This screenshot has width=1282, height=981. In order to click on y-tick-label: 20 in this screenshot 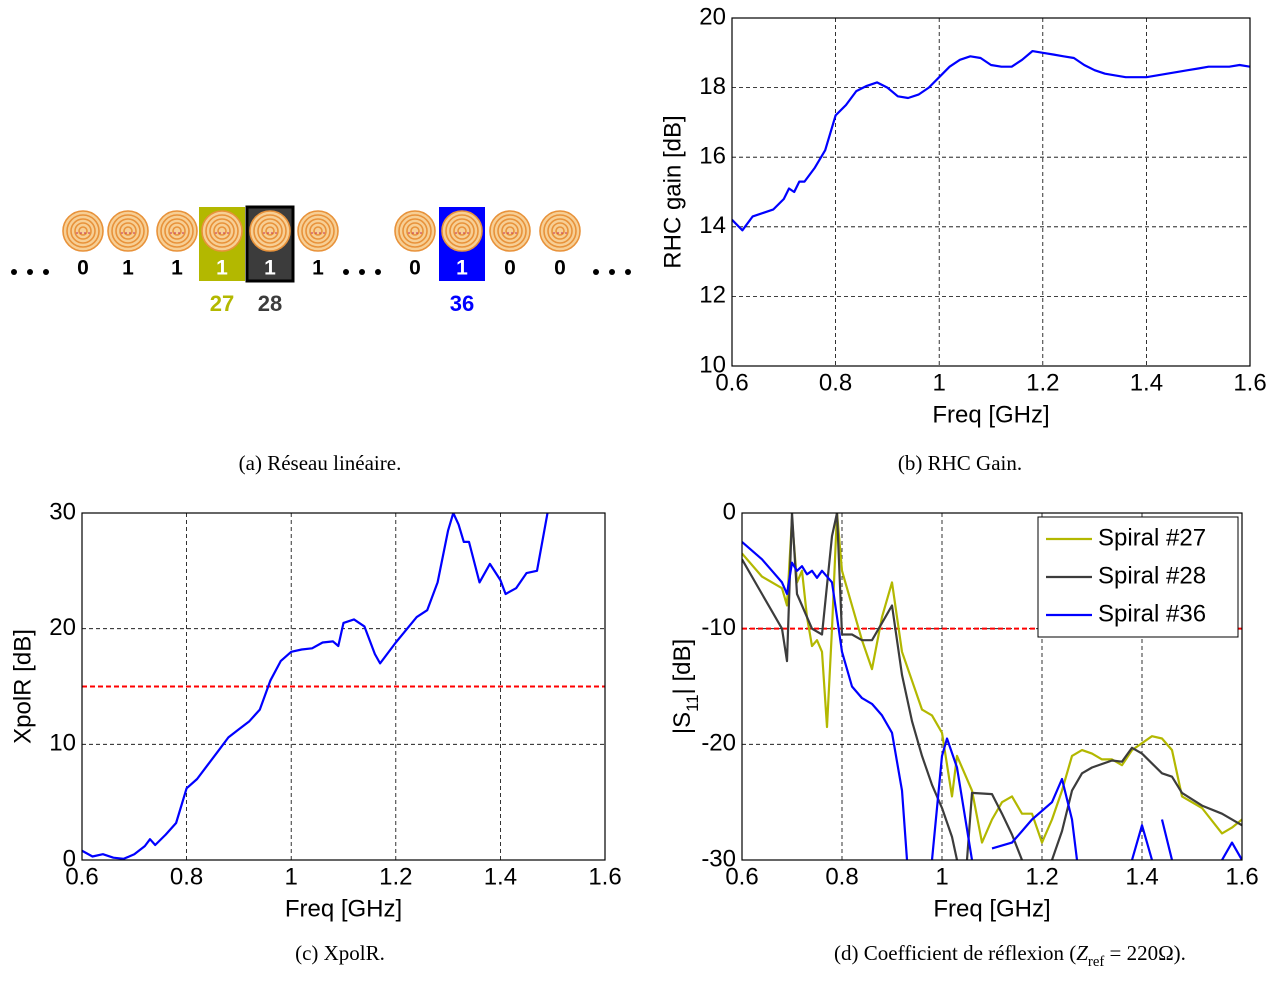, I will do `click(62, 627)`.